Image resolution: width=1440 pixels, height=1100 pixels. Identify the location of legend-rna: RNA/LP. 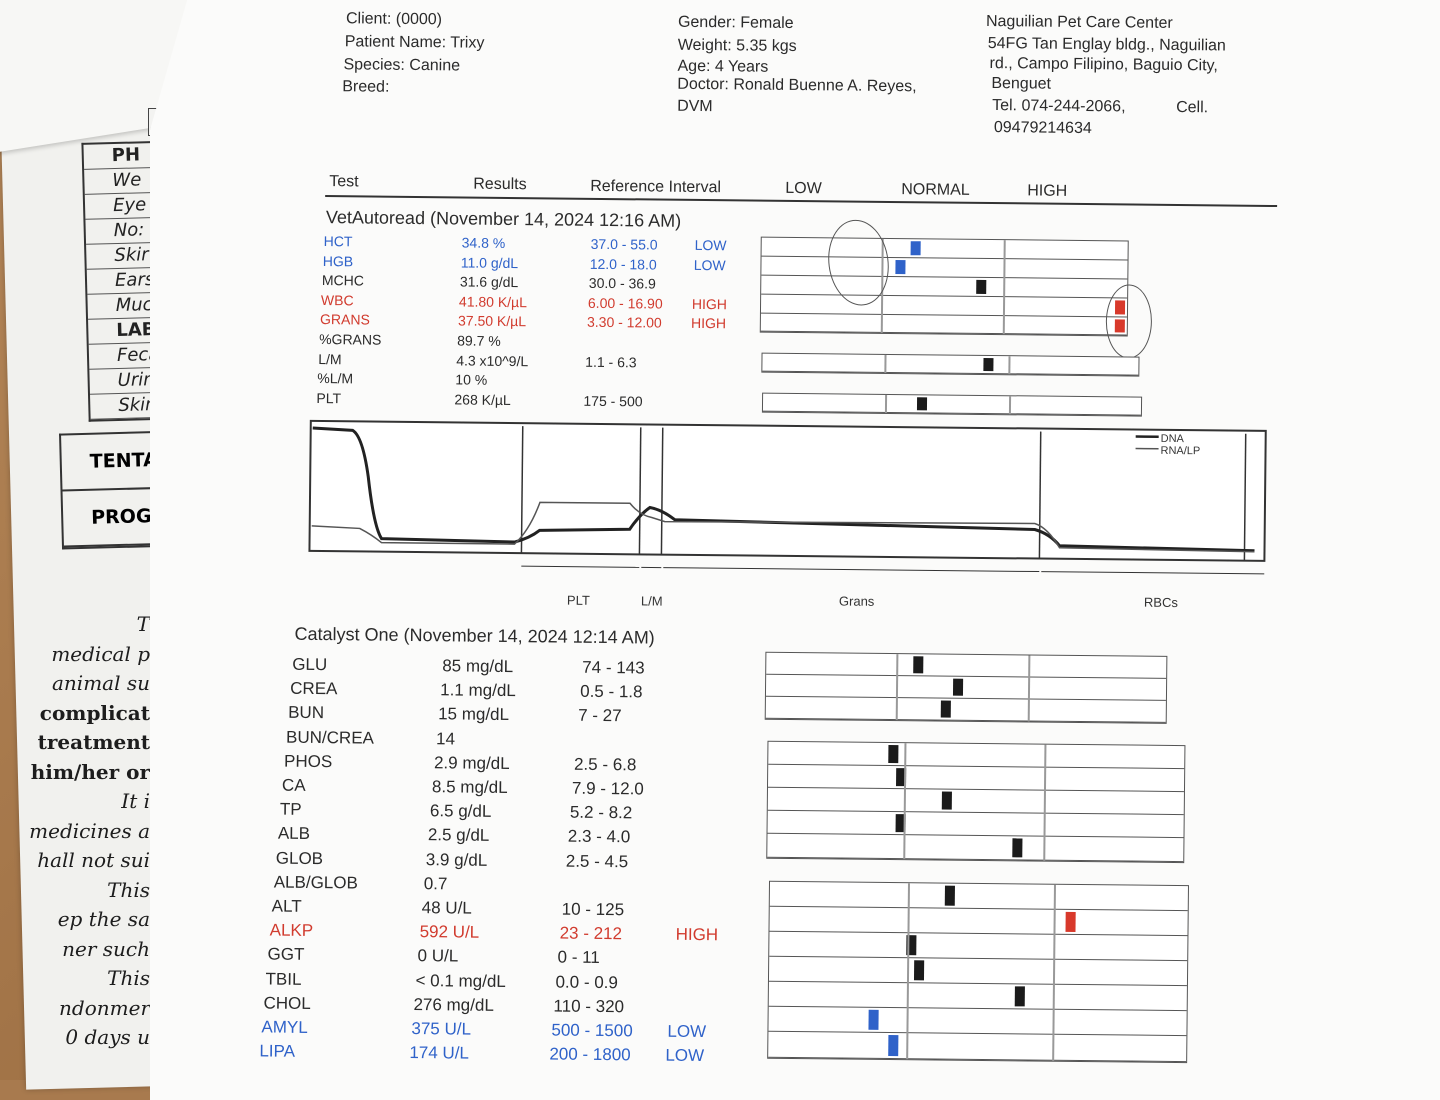
(1180, 451).